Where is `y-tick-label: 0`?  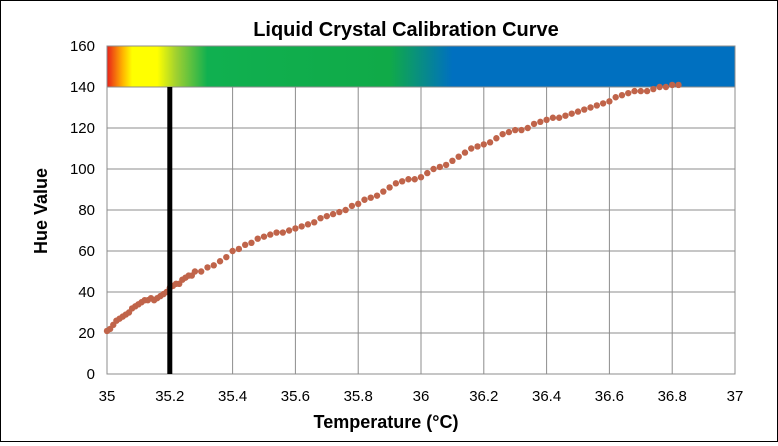 y-tick-label: 0 is located at coordinates (91, 374).